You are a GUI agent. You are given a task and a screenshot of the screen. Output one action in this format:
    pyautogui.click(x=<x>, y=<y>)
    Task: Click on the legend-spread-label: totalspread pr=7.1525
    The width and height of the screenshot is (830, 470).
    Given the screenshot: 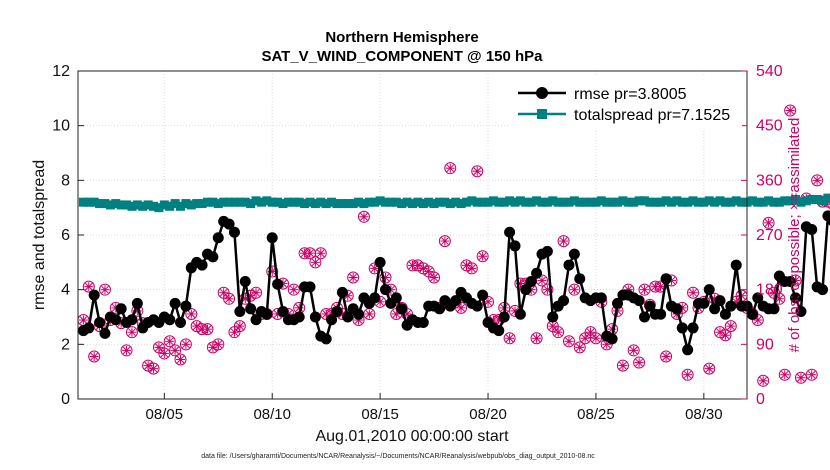 What is the action you would take?
    pyautogui.click(x=652, y=115)
    